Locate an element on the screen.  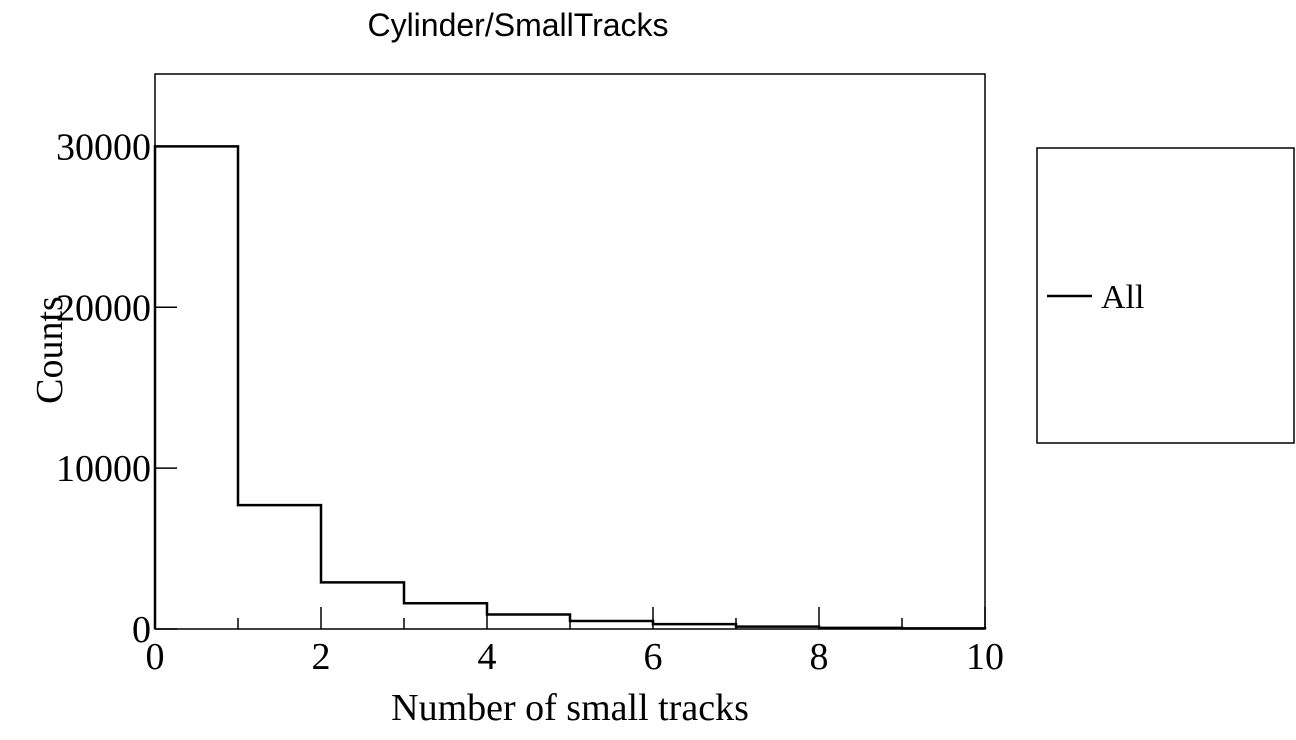
y-tick-label-0: 0 is located at coordinates (141, 630).